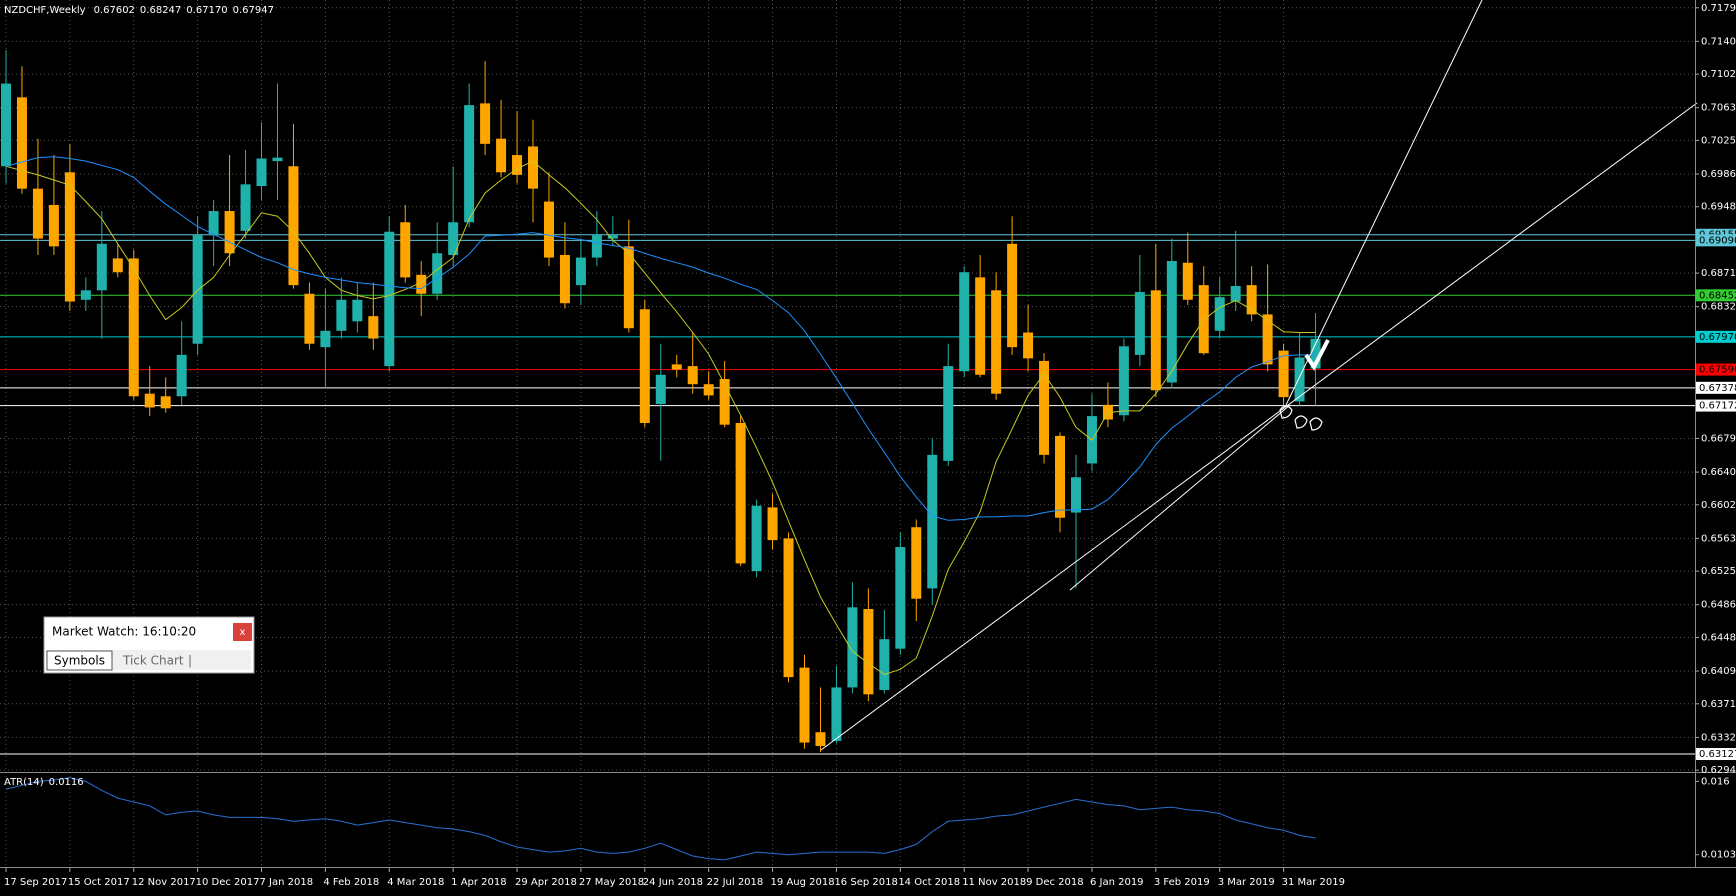  I want to click on y-tick-label: 0.016, so click(1715, 781).